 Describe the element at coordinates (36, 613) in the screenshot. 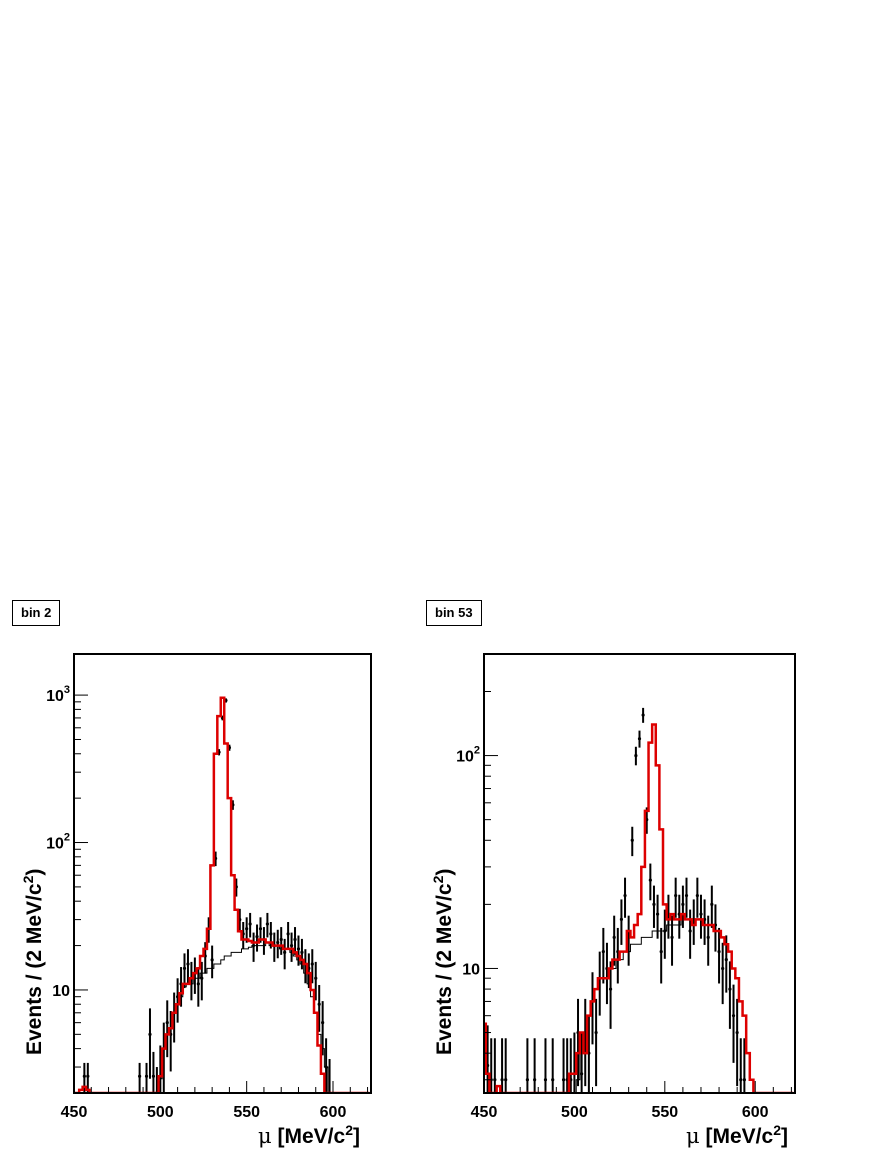

I see `bin-label: bin 2` at that location.